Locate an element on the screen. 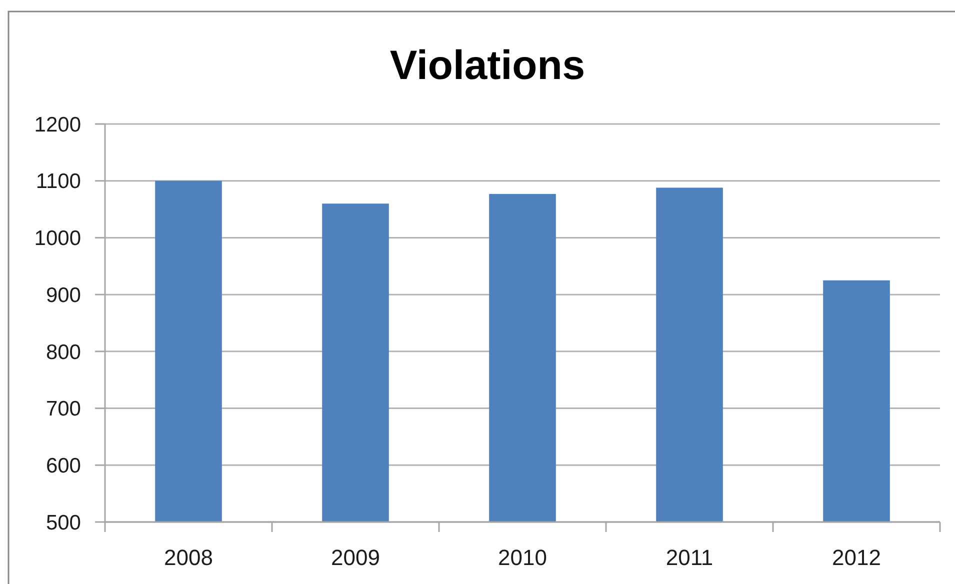 This screenshot has height=584, width=955. y-tick-label: 900 is located at coordinates (63, 295).